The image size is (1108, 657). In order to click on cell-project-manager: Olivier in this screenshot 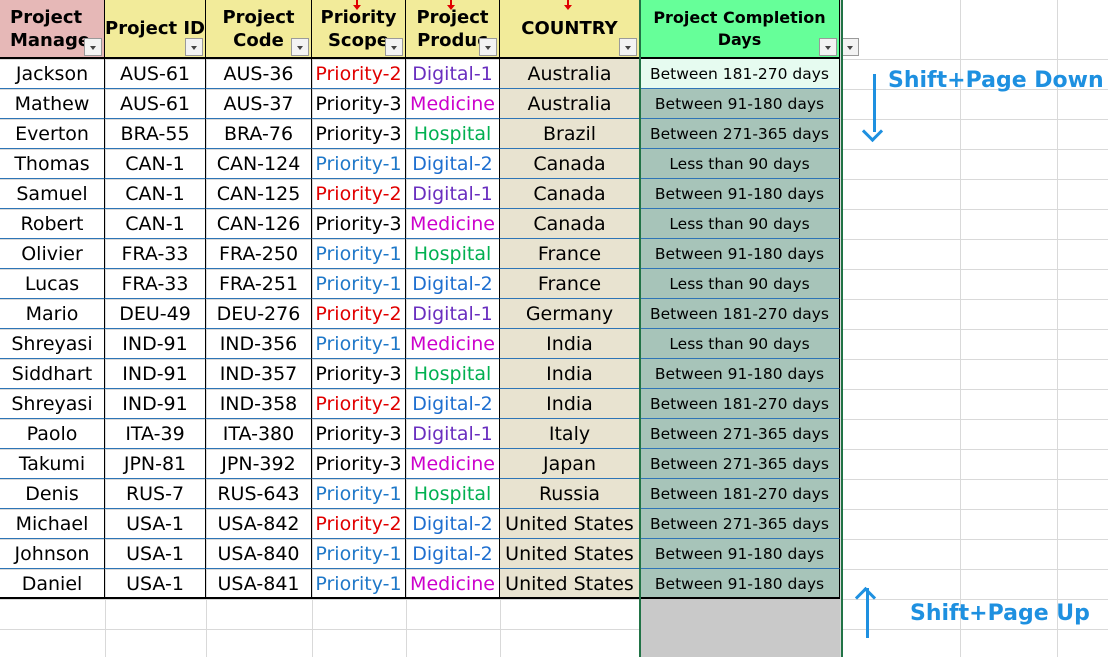, I will do `click(52, 254)`.